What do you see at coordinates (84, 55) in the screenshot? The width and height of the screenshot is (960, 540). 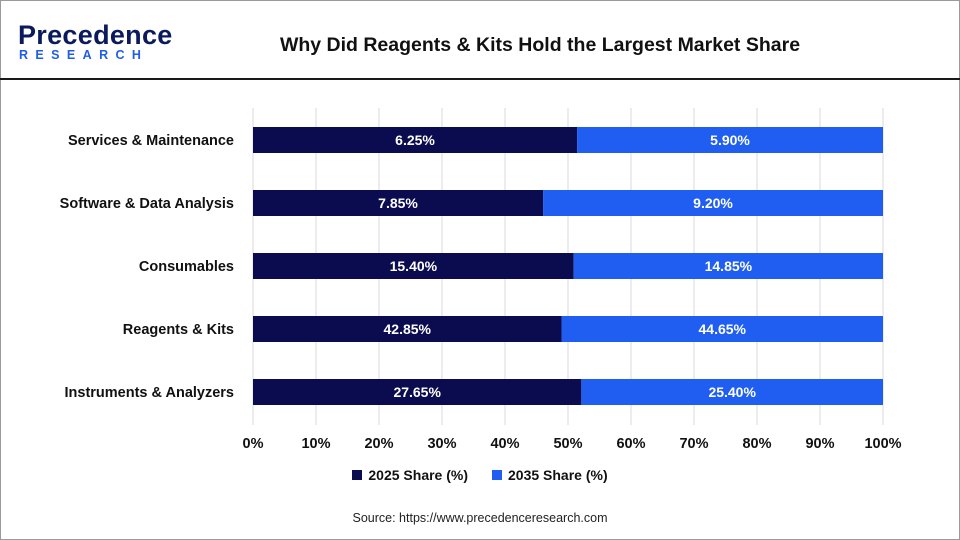 I see `logo-subtitle: RESEARCH` at bounding box center [84, 55].